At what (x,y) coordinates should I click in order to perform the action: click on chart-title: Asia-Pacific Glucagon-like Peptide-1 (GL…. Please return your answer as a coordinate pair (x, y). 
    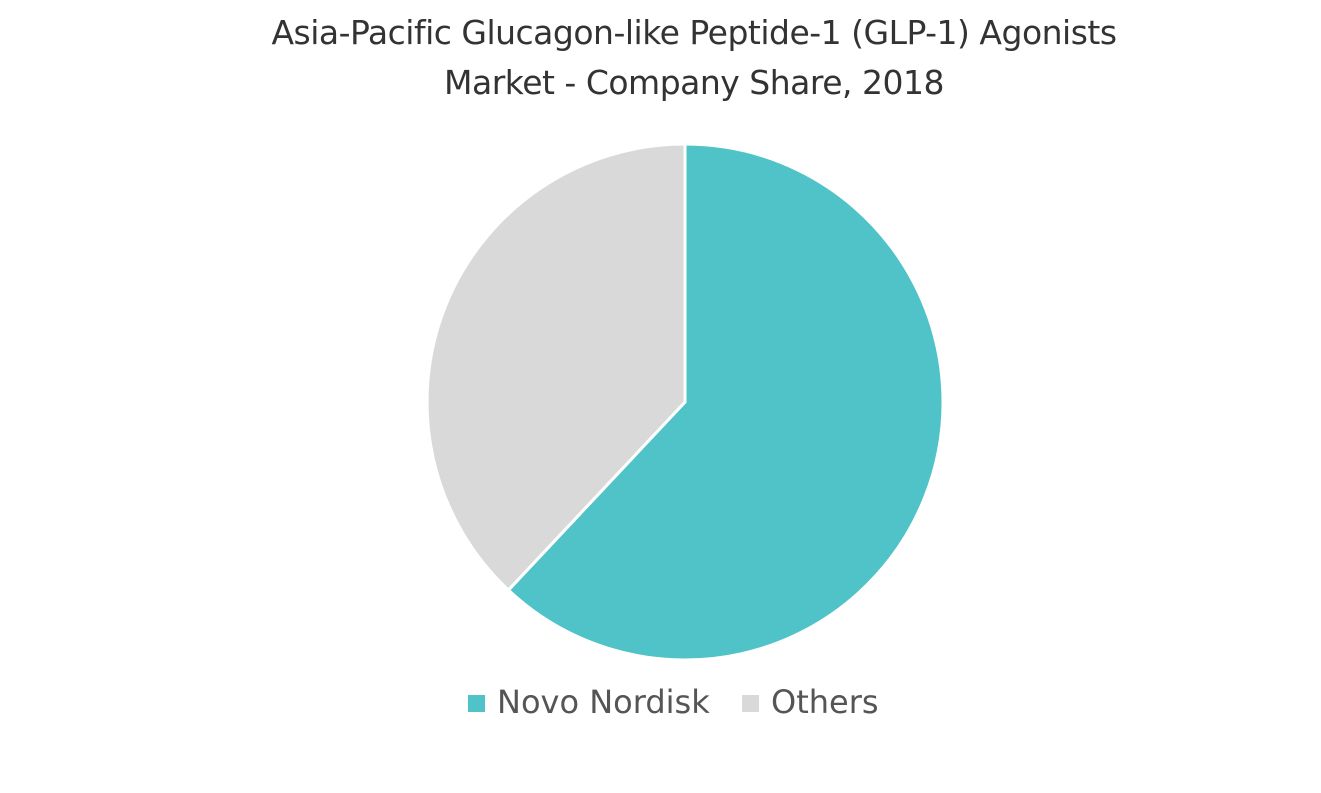
    Looking at the image, I should click on (694, 57).